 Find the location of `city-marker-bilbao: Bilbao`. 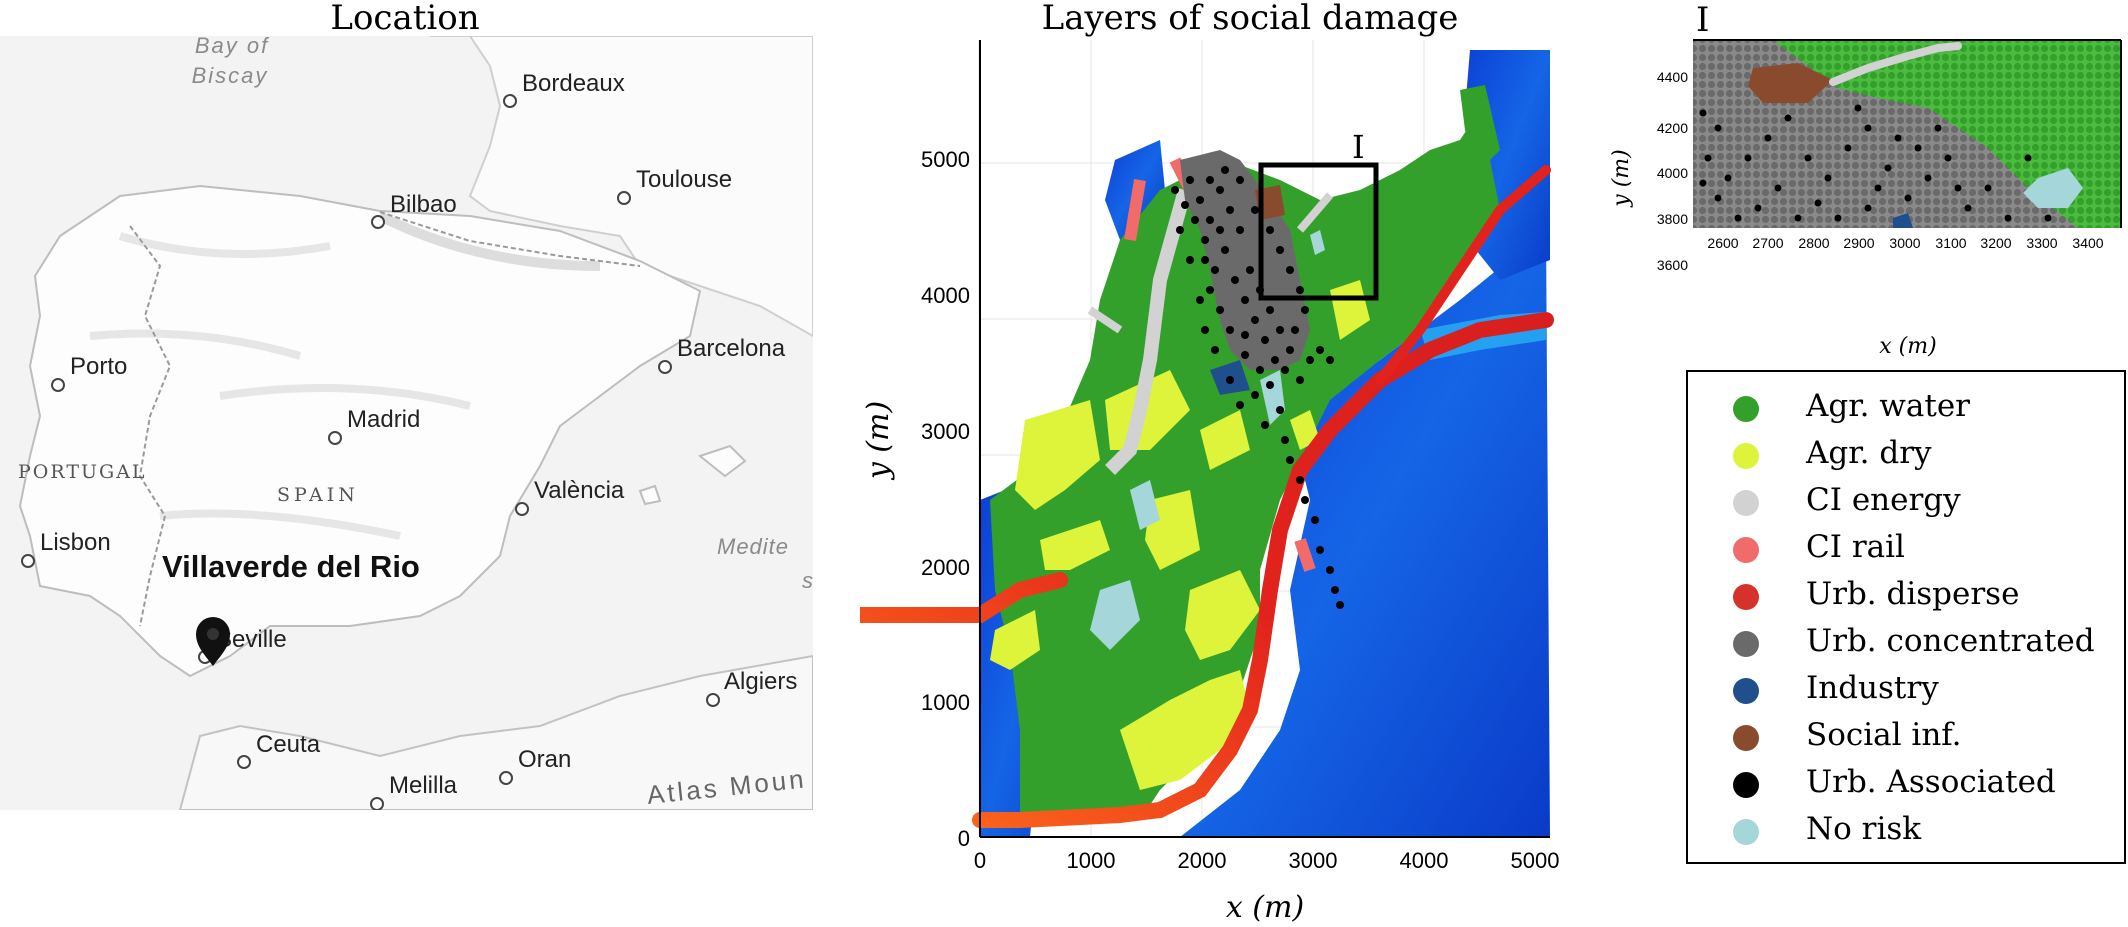

city-marker-bilbao: Bilbao is located at coordinates (414, 210).